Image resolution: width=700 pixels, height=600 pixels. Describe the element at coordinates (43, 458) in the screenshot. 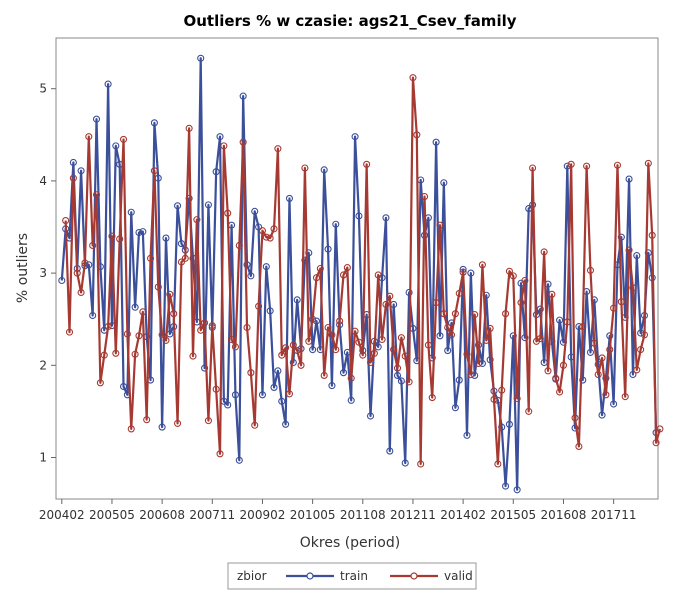

I see `y-tick-label: 1` at that location.